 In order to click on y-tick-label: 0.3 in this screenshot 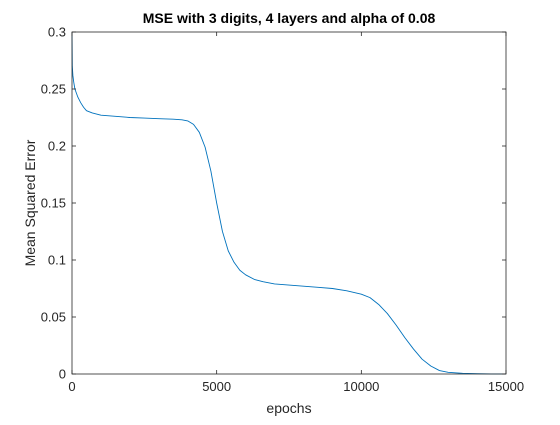, I will do `click(57, 32)`.